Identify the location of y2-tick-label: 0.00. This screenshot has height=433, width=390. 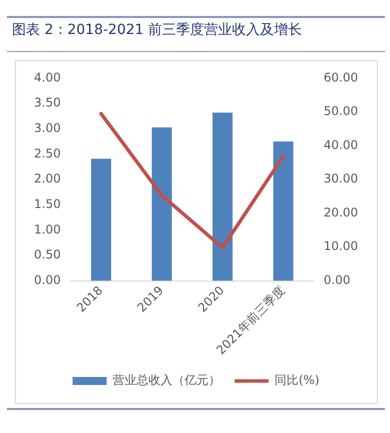
(337, 279).